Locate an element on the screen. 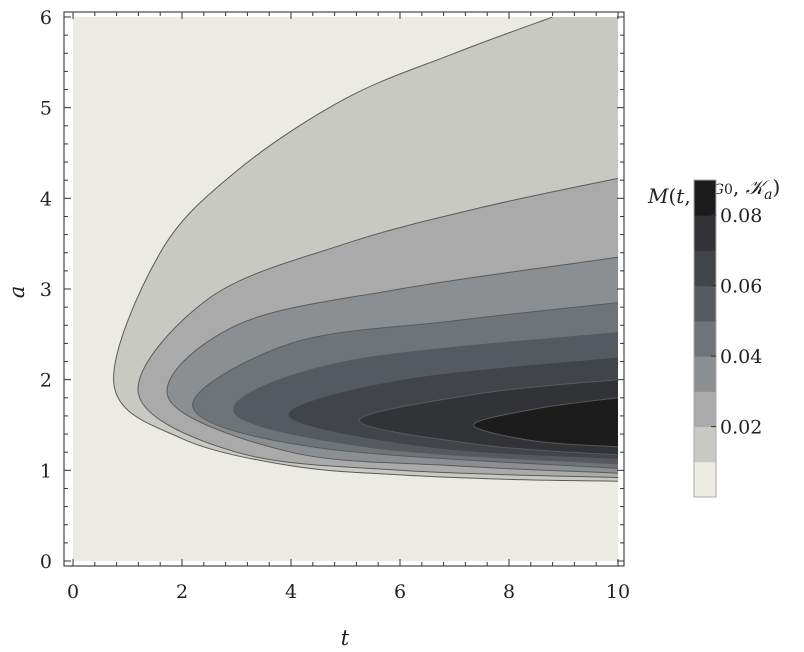 The image size is (804, 652). y-tick-label: 1 is located at coordinates (46, 471).